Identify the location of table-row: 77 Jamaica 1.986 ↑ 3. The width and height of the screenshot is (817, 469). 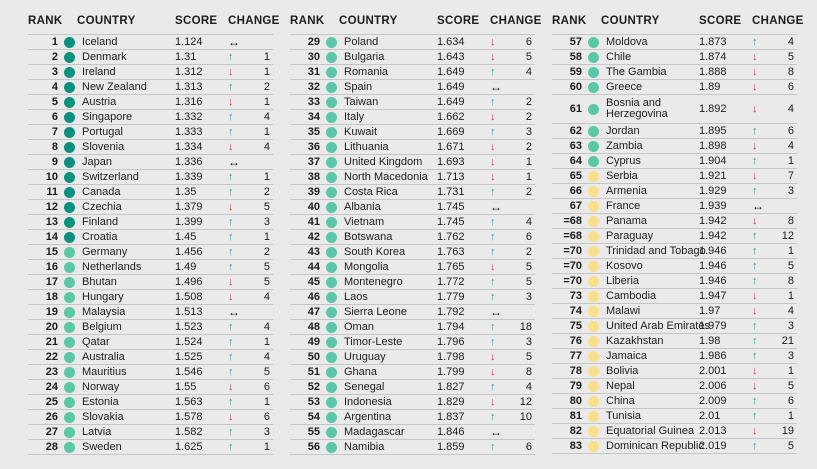
(674, 355).